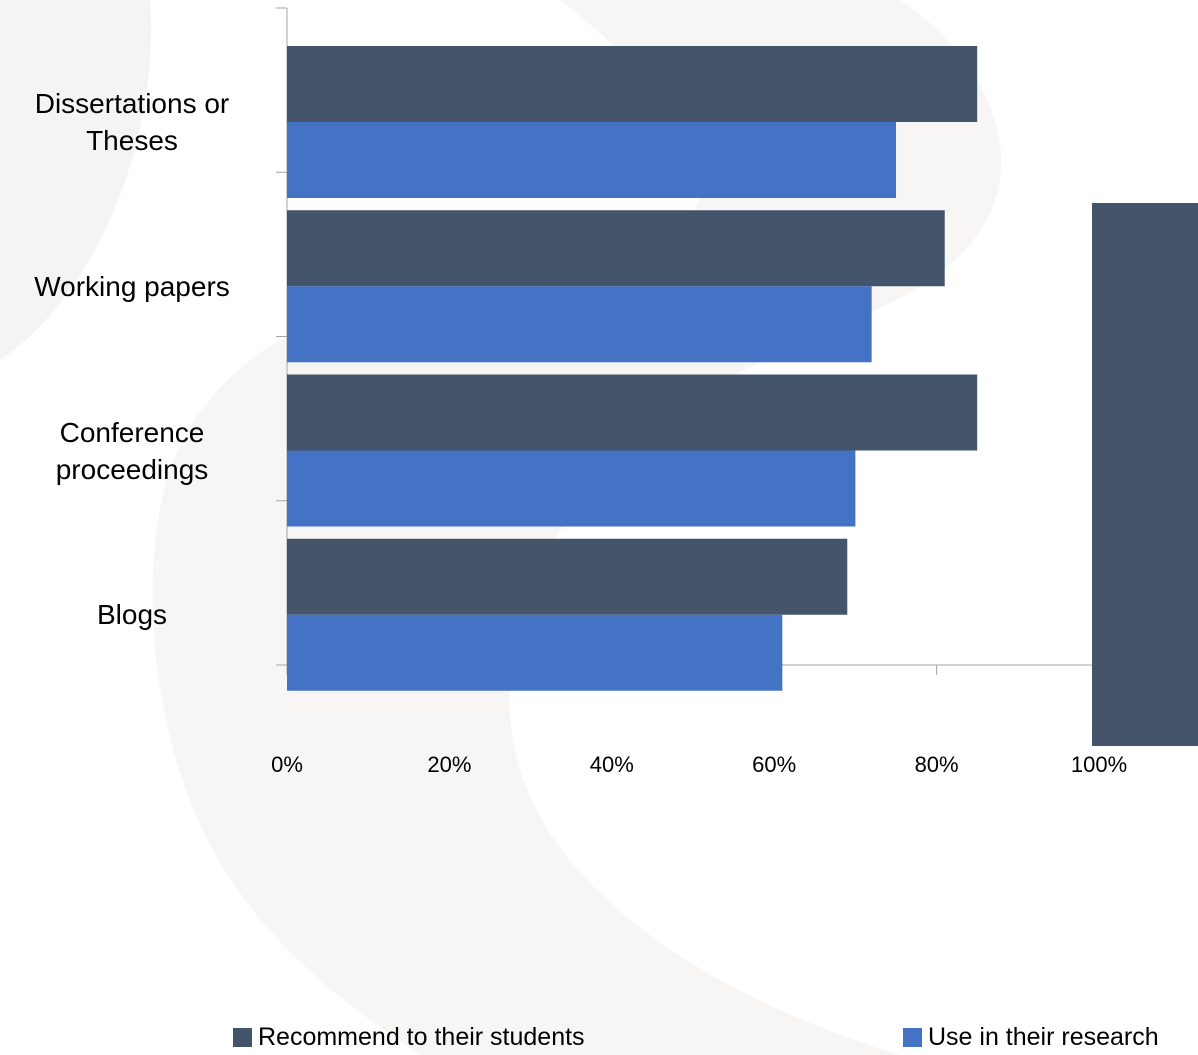  I want to click on x-tick-label: 80%, so click(937, 765).